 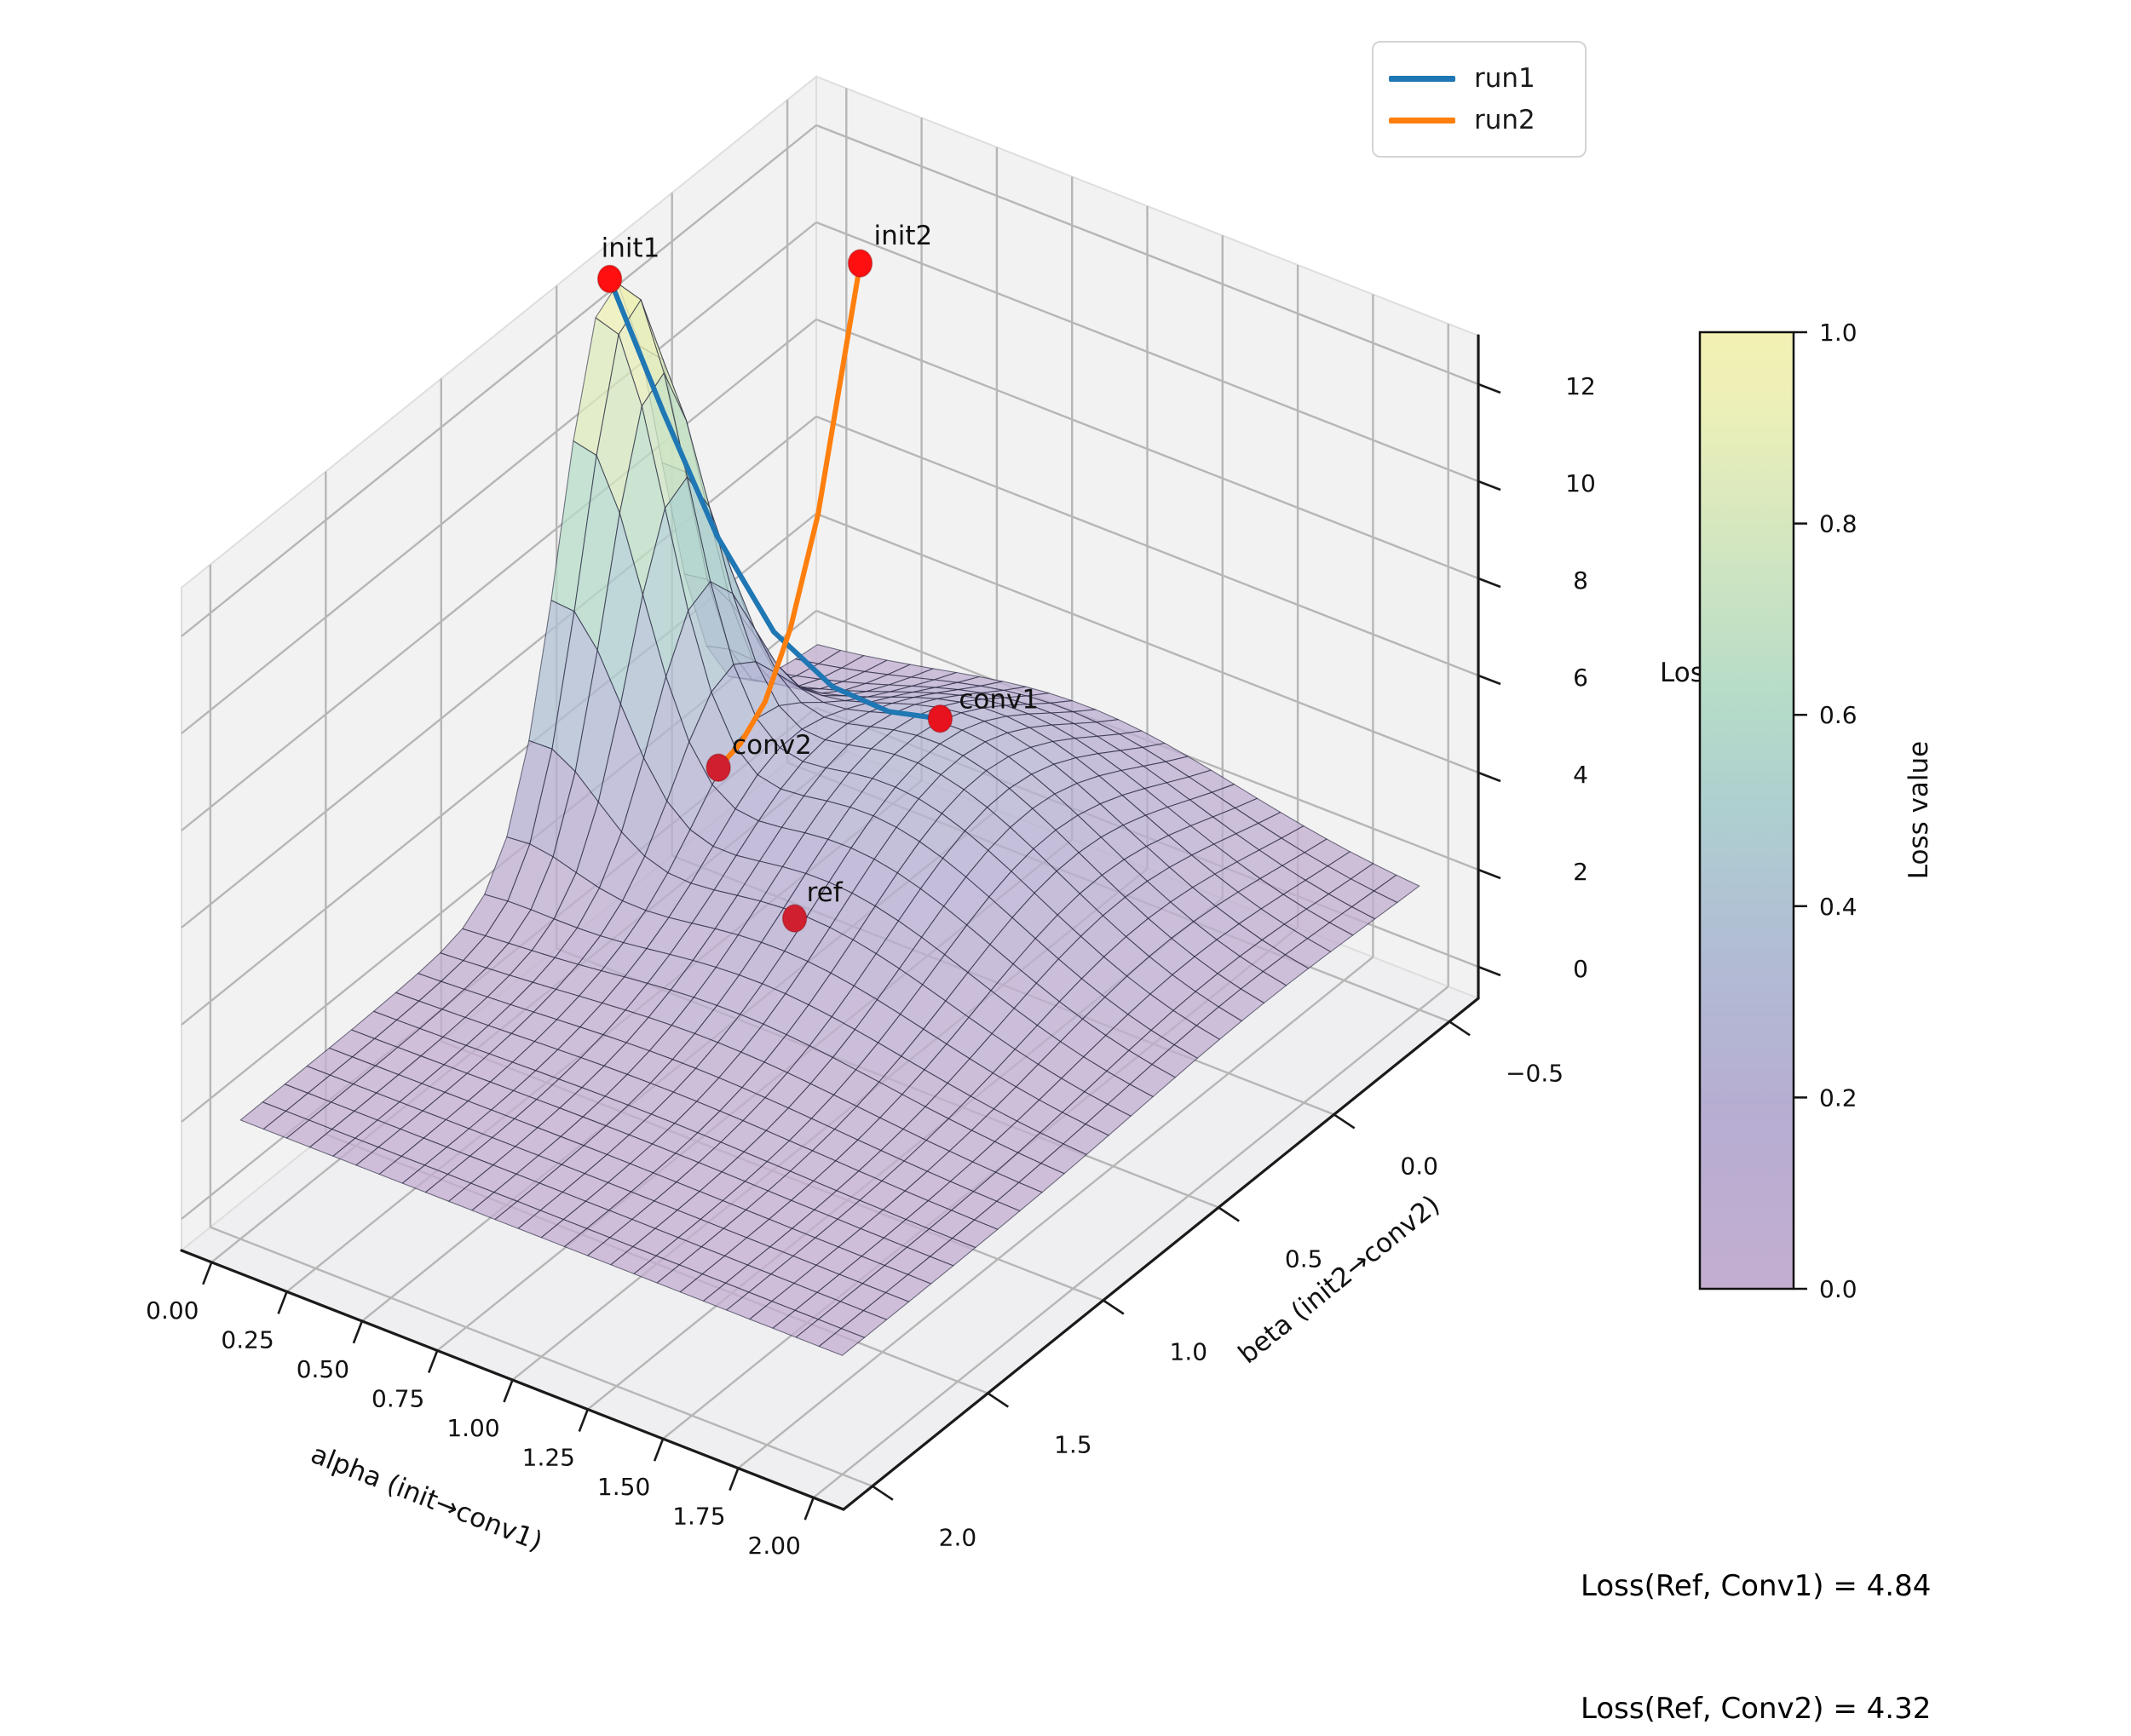 What do you see at coordinates (1838, 524) in the screenshot?
I see `colorbar-tick-label: 0.8` at bounding box center [1838, 524].